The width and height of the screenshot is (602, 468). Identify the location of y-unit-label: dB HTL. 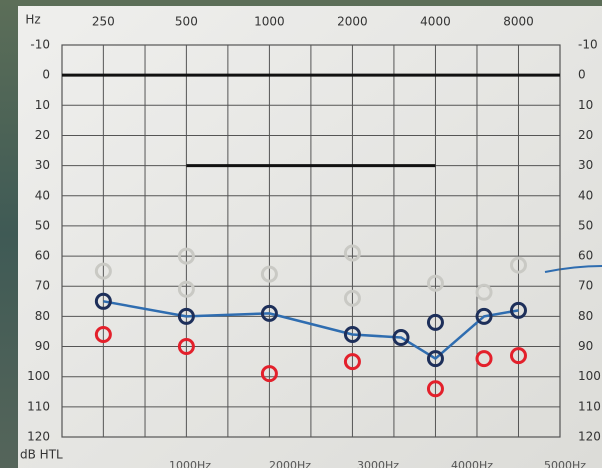
(41, 455).